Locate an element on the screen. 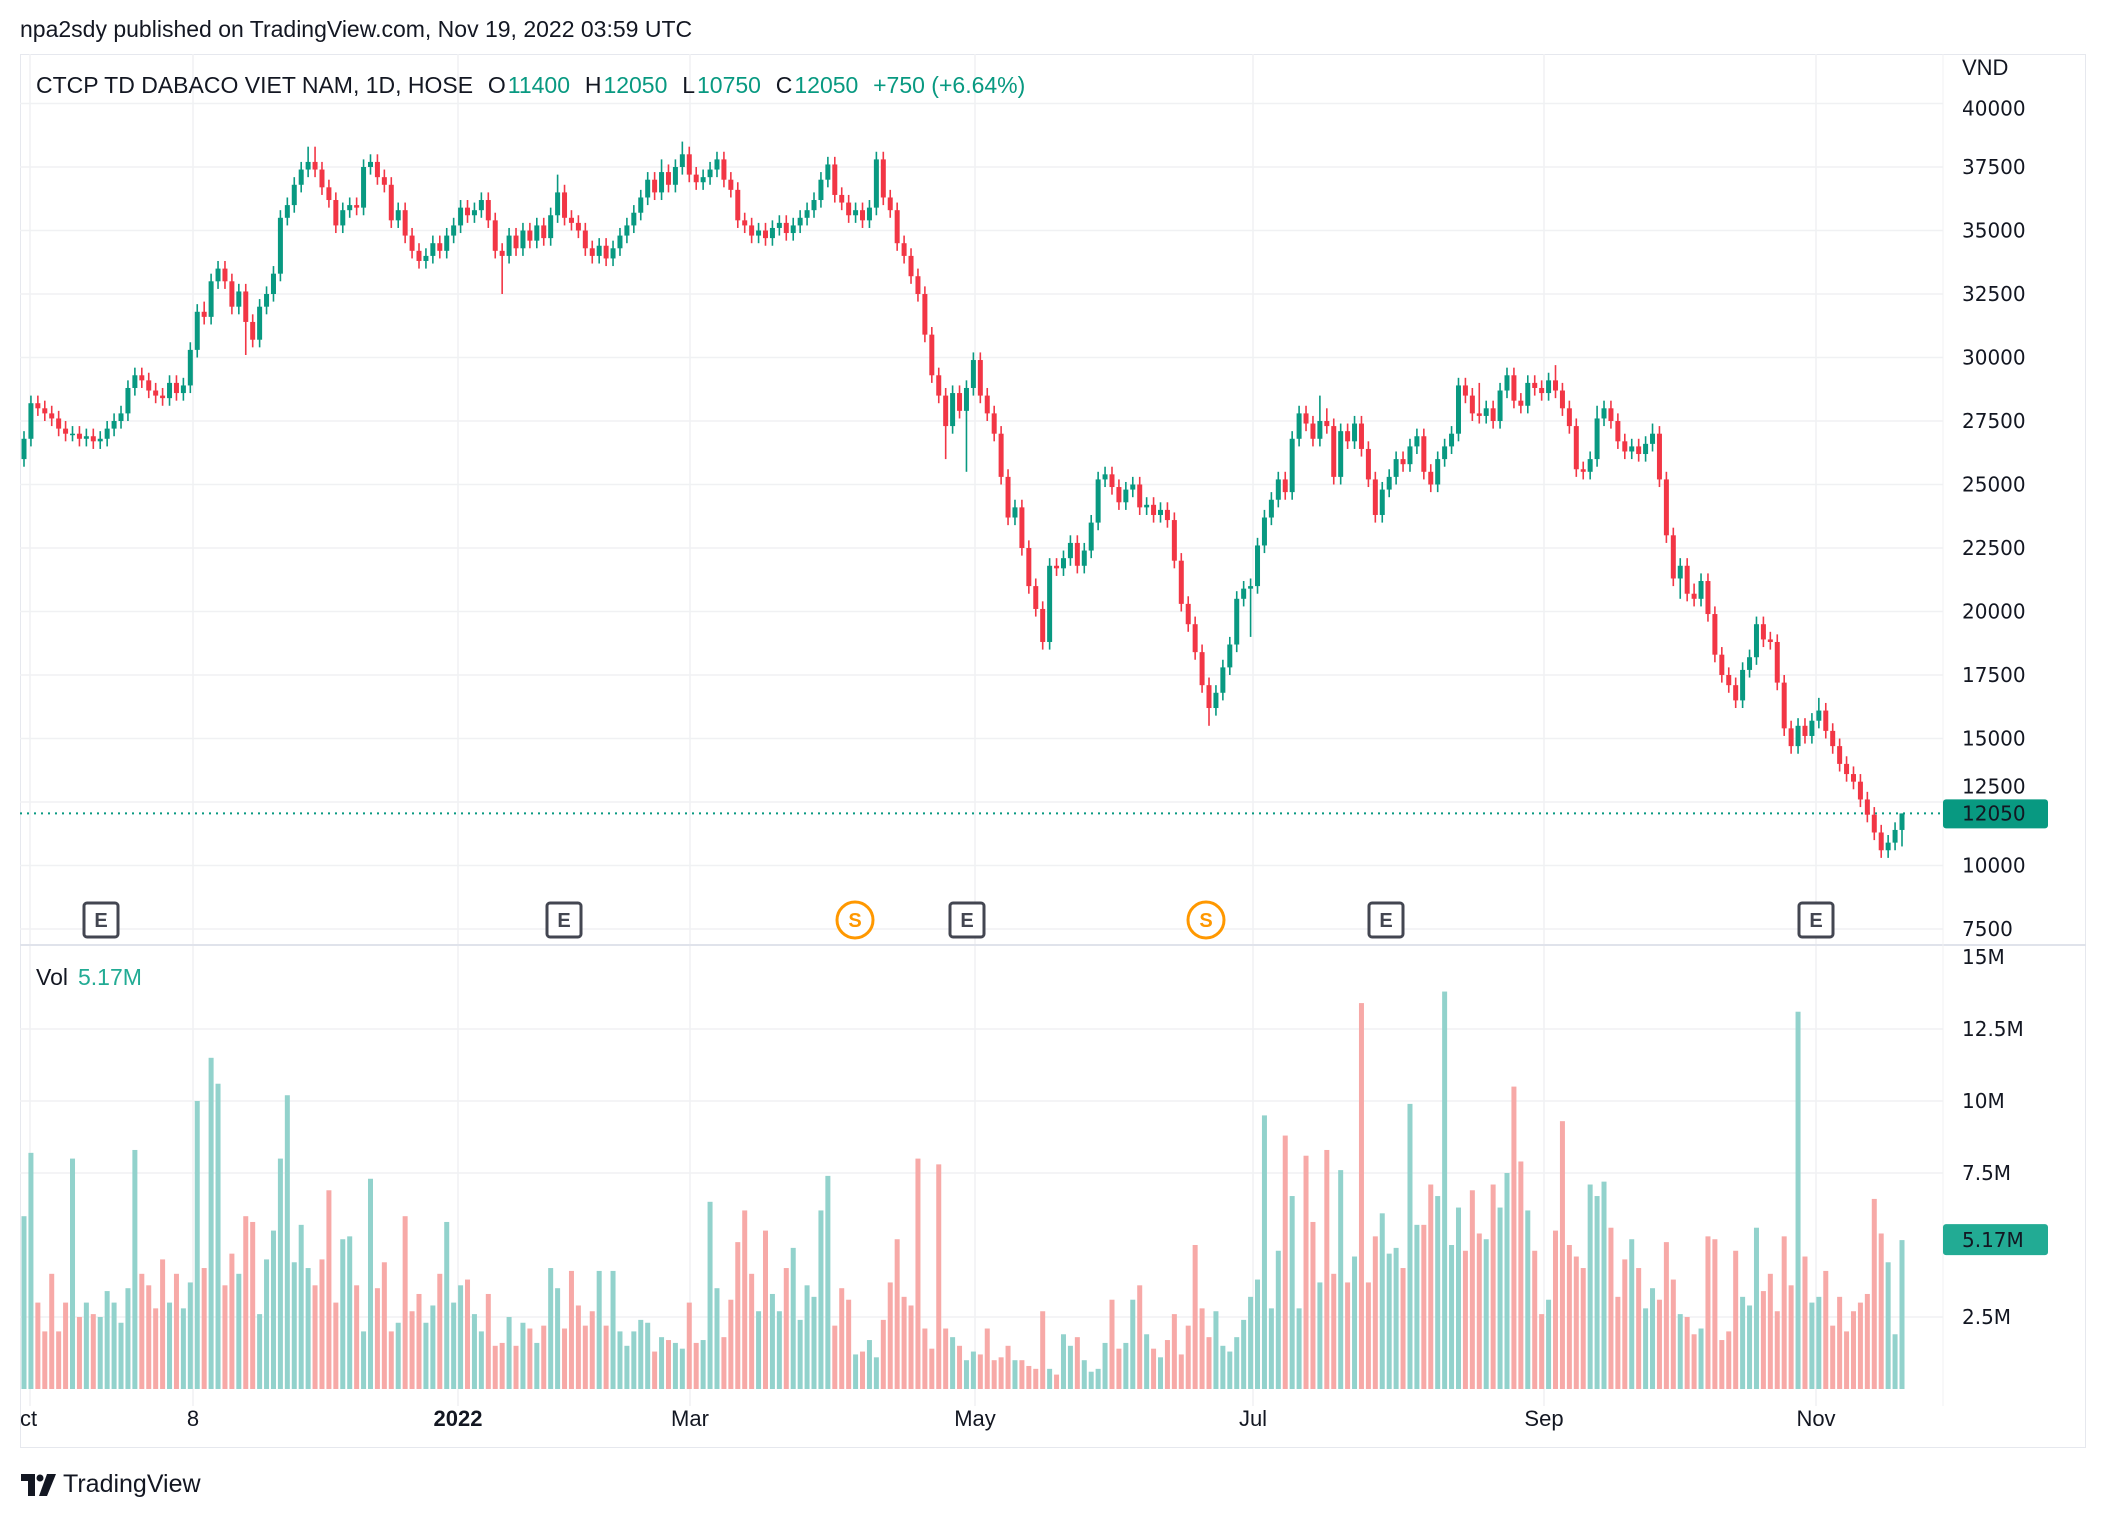 The height and width of the screenshot is (1518, 2106). time-tick-label: 8 is located at coordinates (193, 1418).